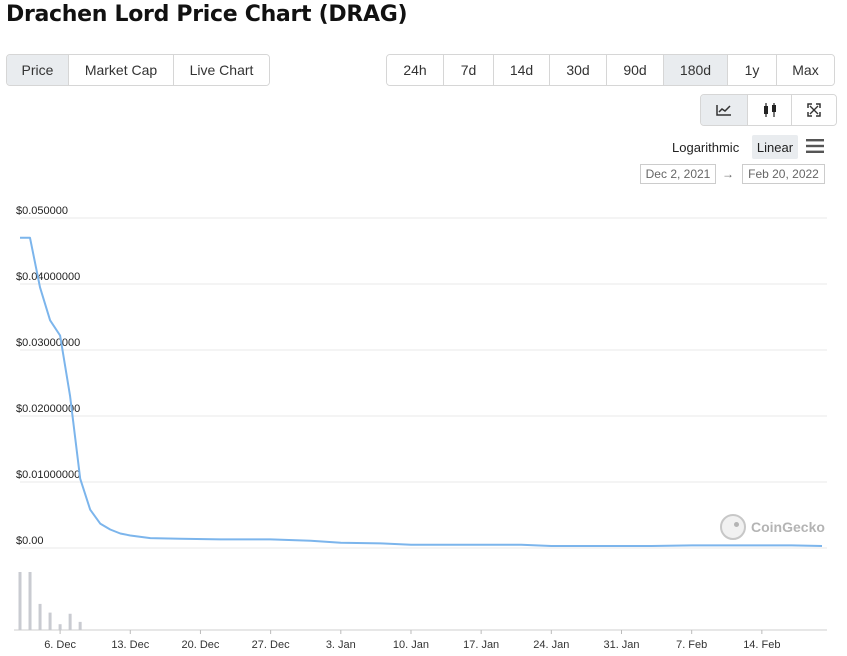 This screenshot has height=656, width=847. Describe the element at coordinates (761, 645) in the screenshot. I see `x-tick-label: 14. Feb` at that location.